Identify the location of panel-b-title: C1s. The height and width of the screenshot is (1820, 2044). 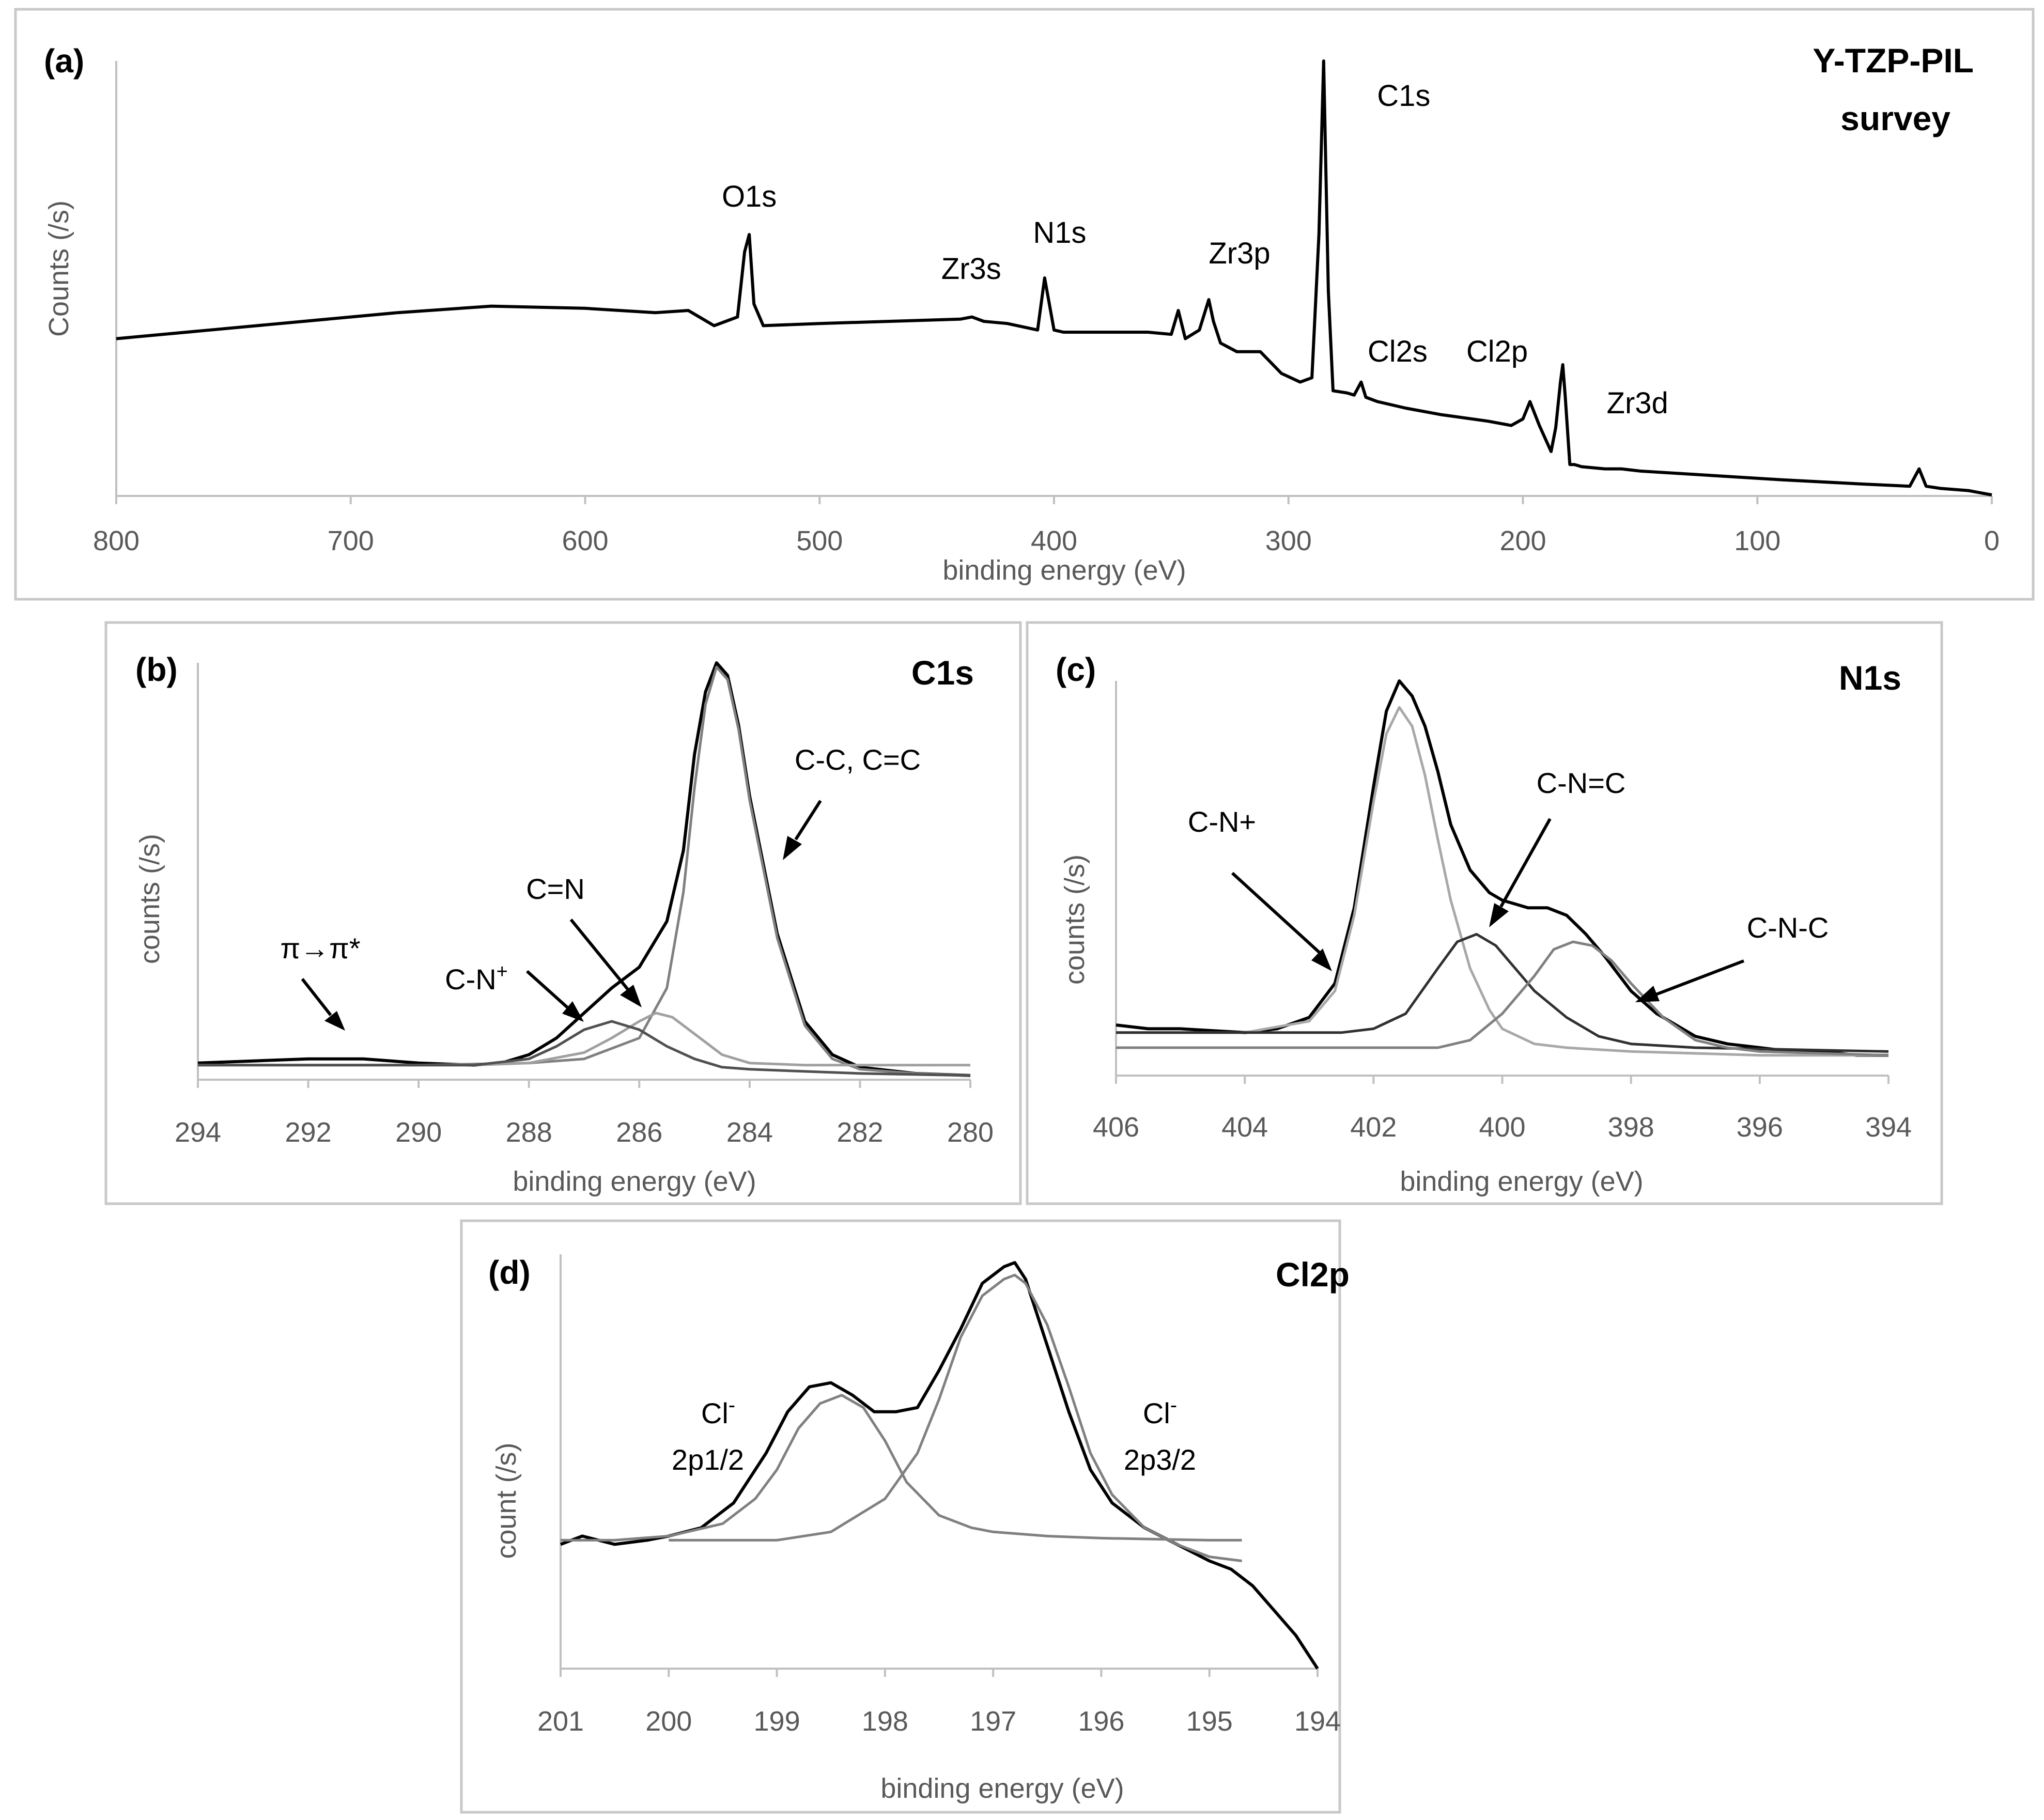
(942, 673).